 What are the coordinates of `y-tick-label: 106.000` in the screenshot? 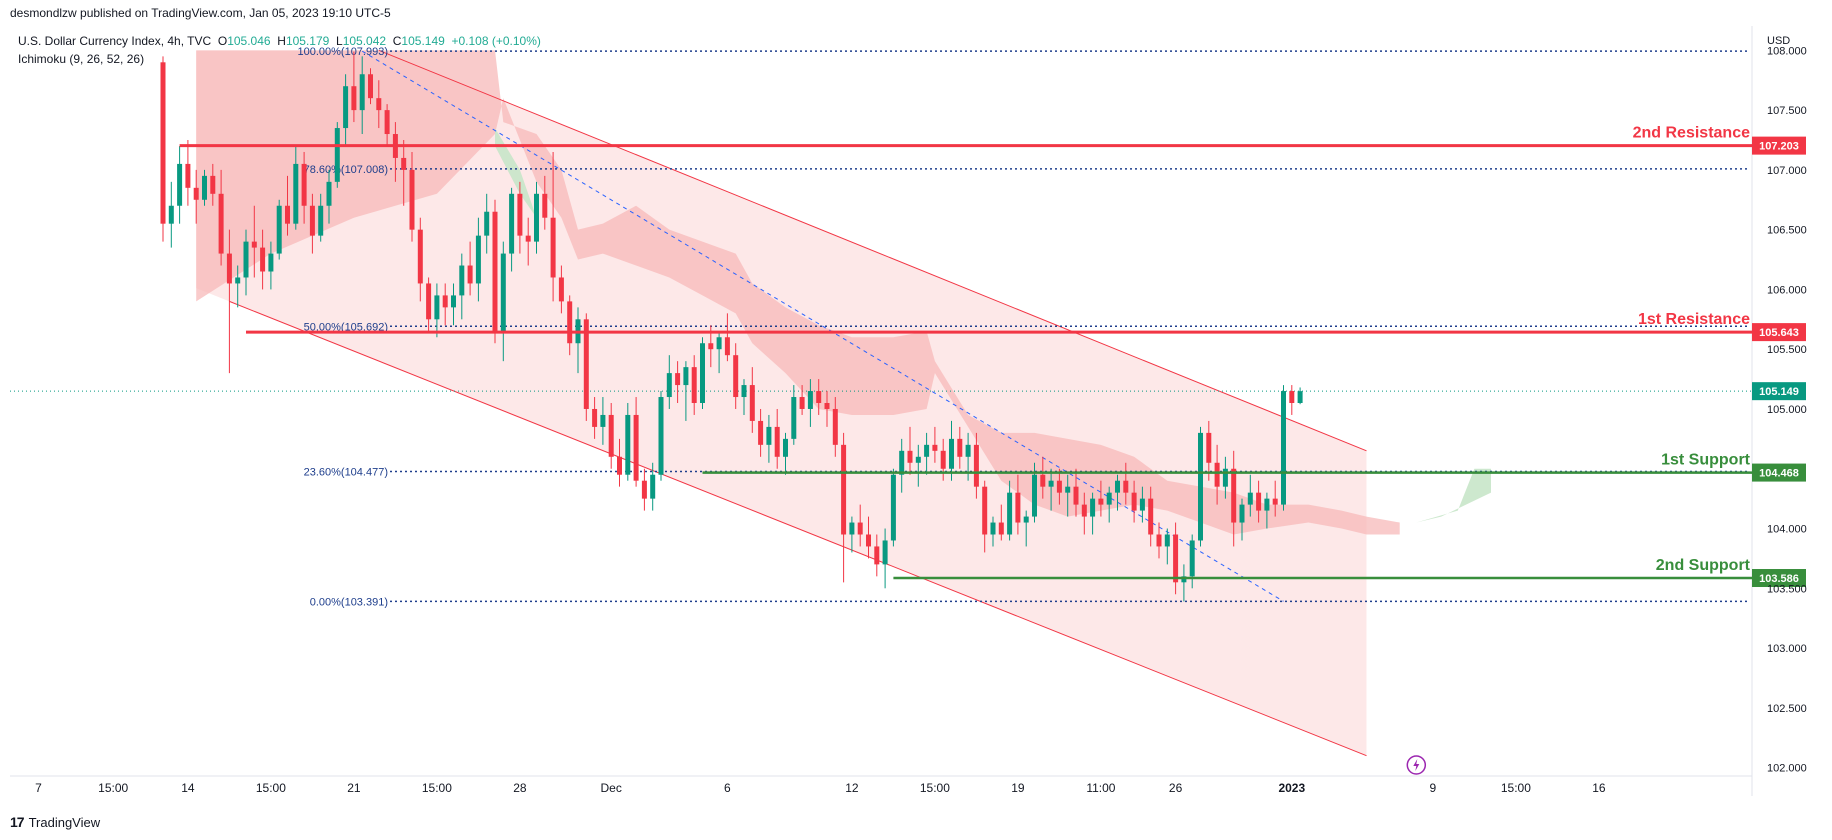 It's located at (1787, 290).